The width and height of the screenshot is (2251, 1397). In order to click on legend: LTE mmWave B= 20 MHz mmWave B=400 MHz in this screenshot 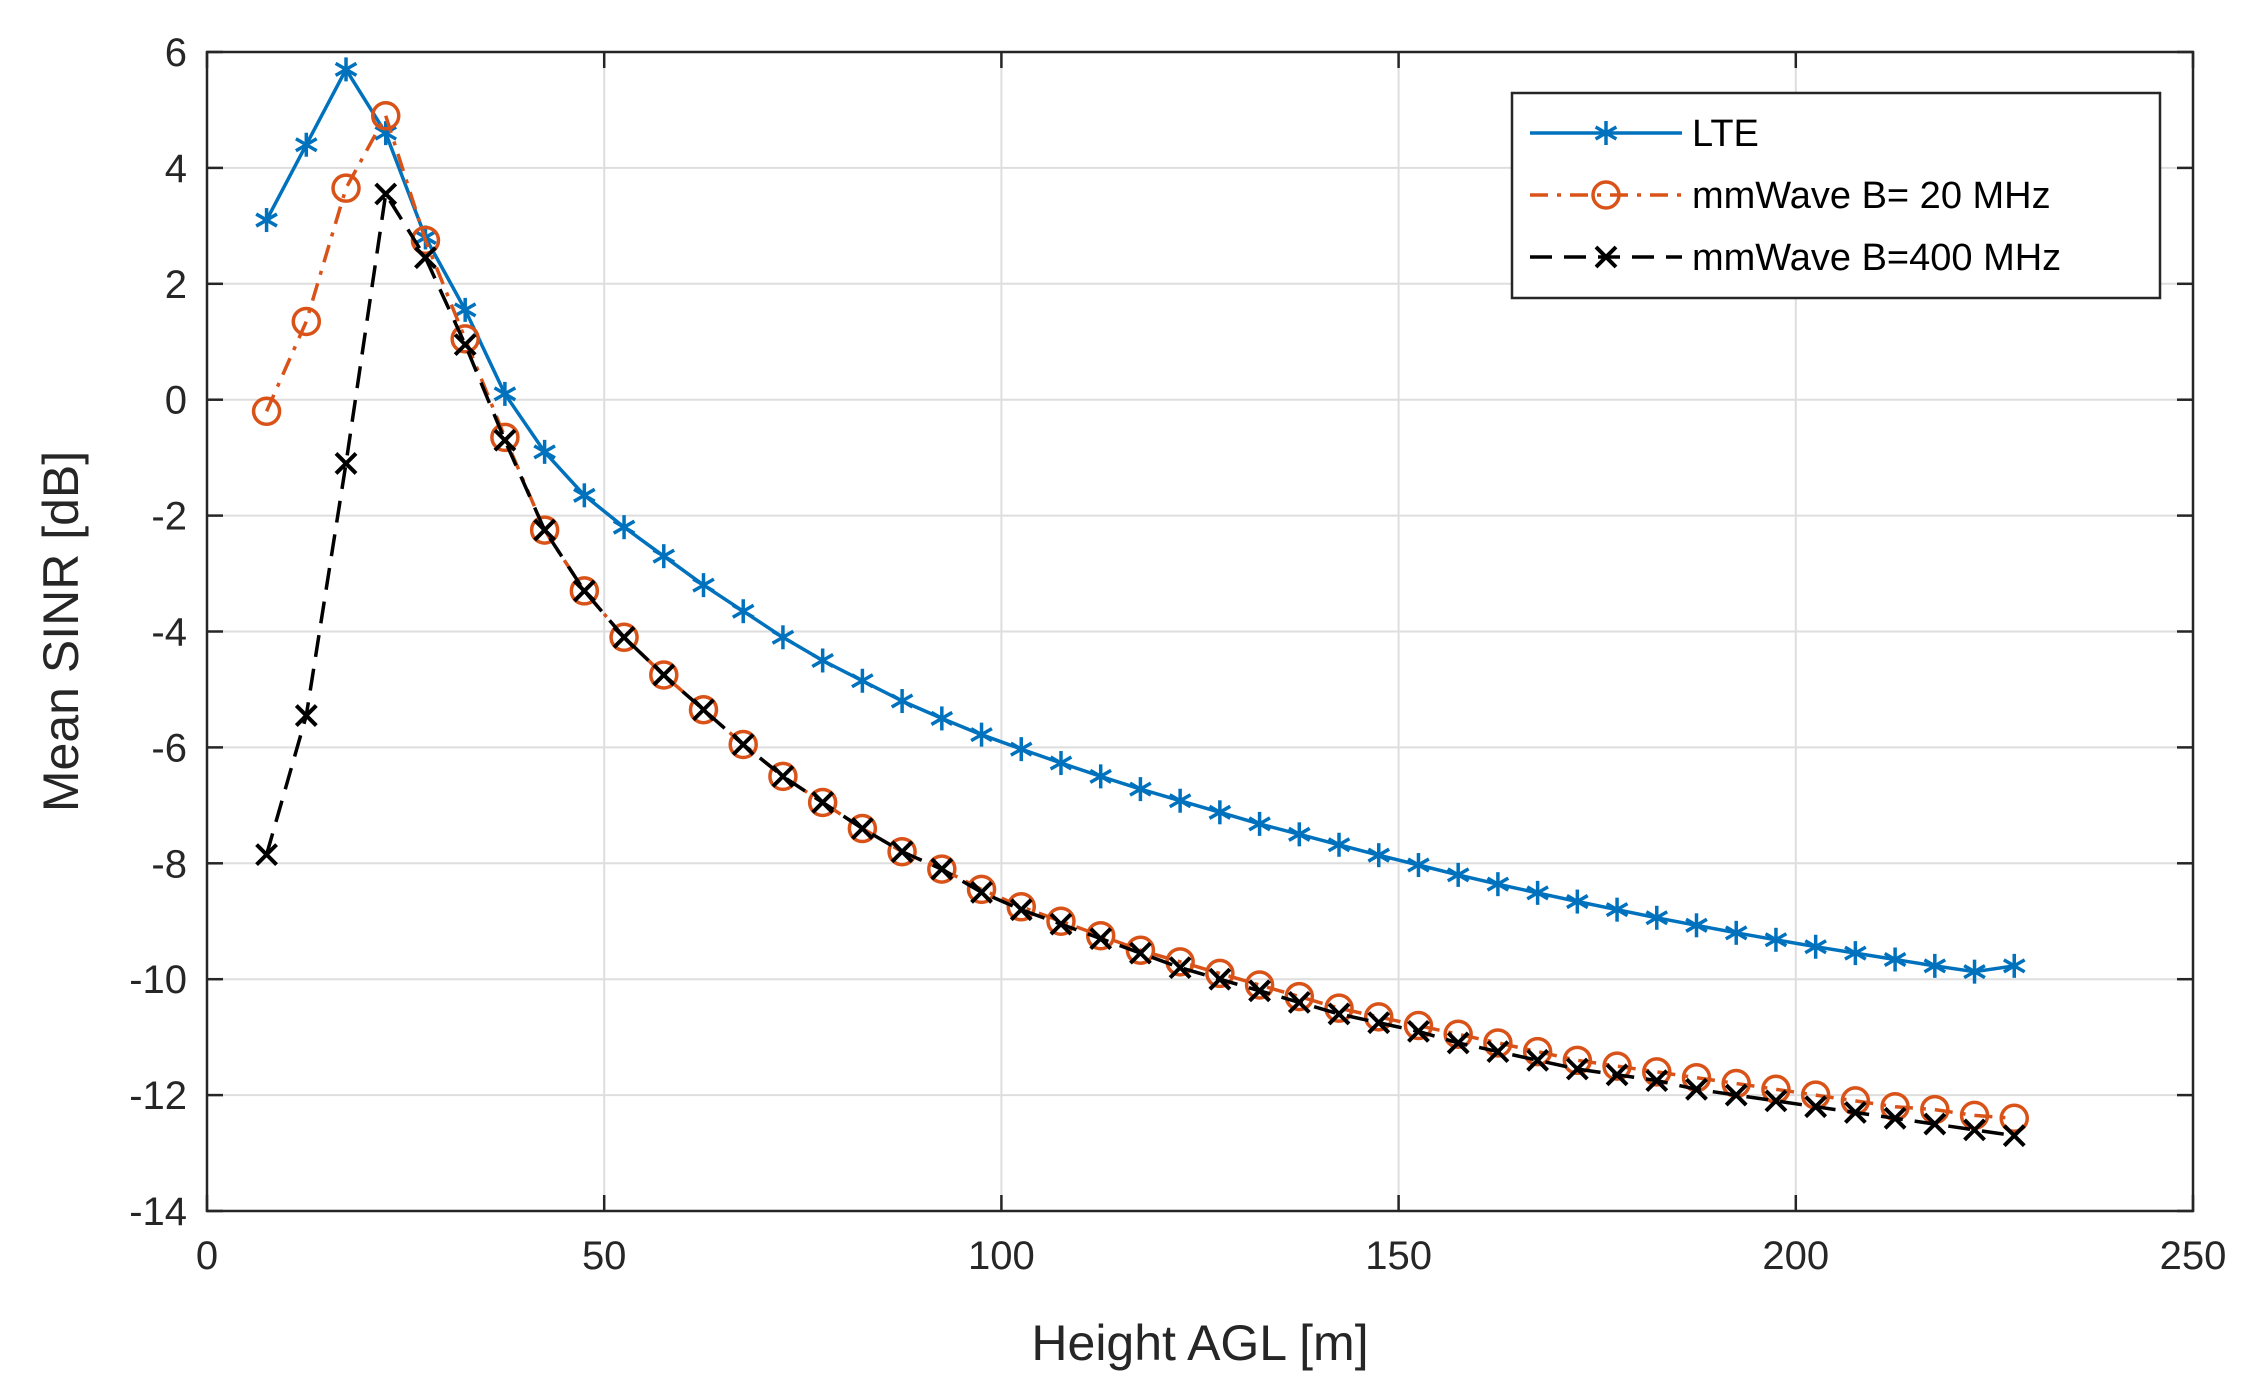, I will do `click(1836, 195)`.